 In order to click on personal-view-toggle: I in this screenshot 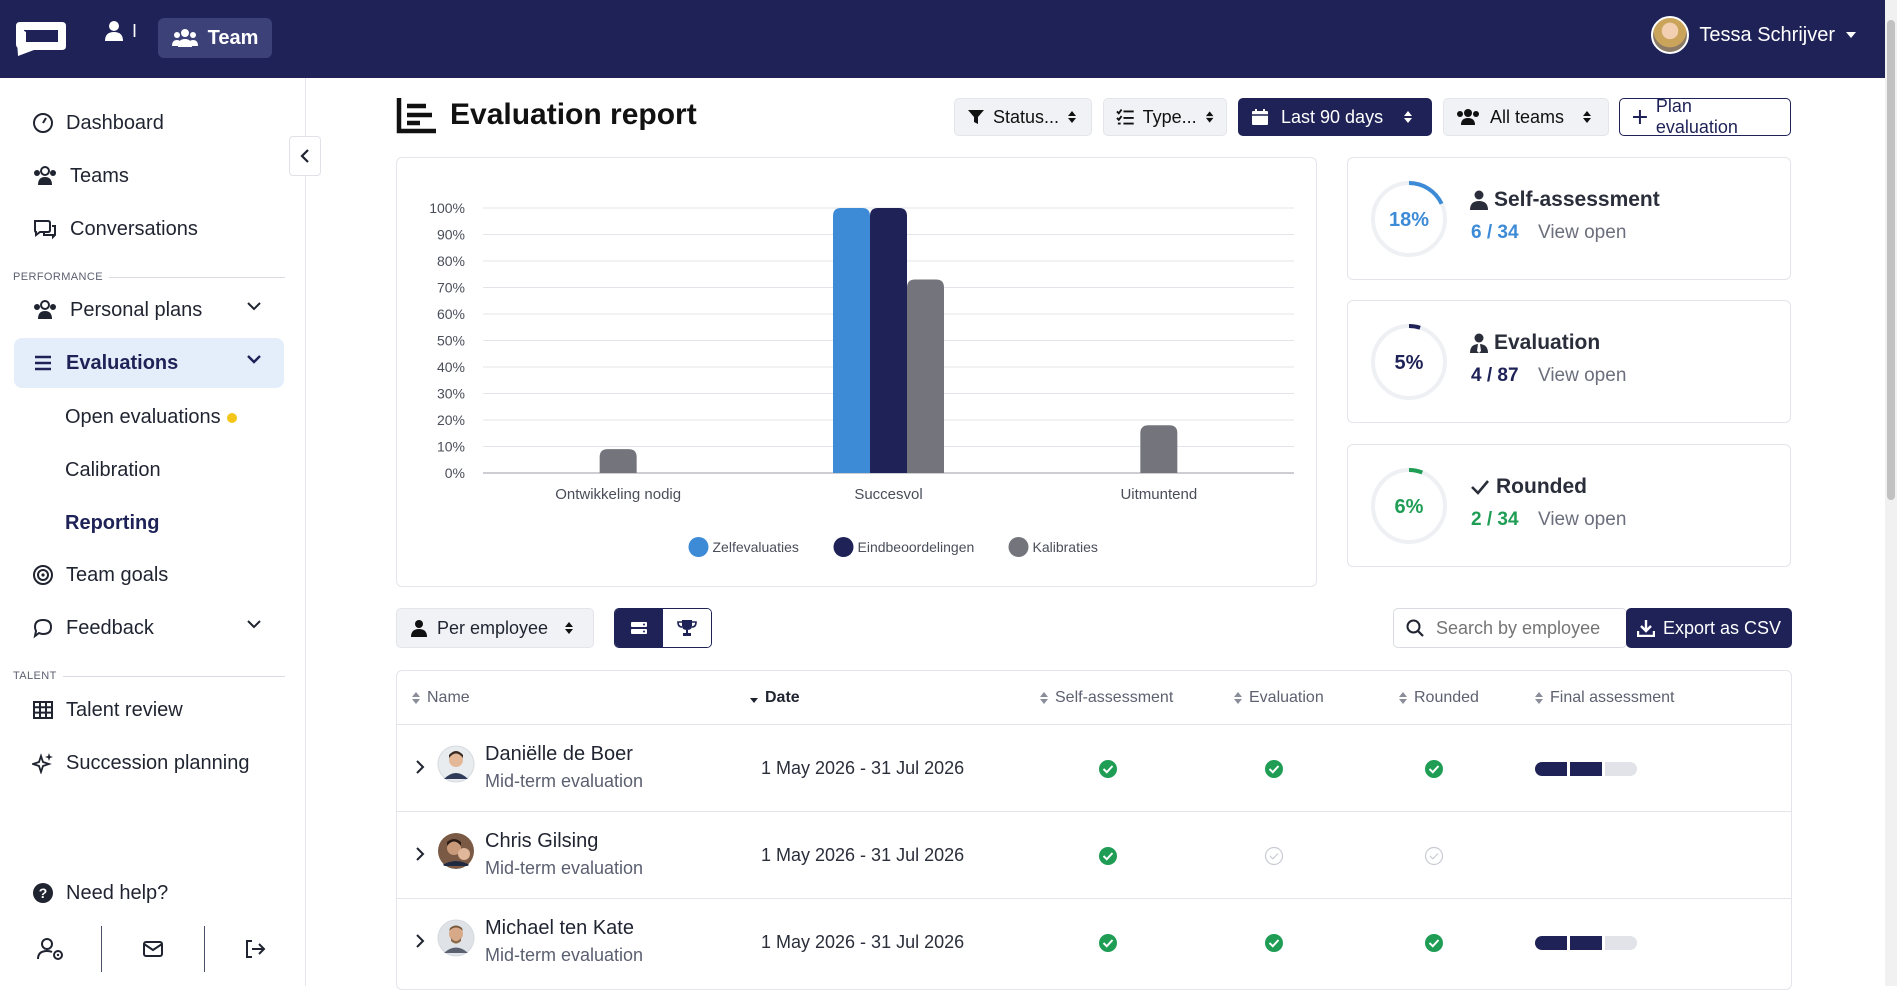, I will do `click(120, 31)`.